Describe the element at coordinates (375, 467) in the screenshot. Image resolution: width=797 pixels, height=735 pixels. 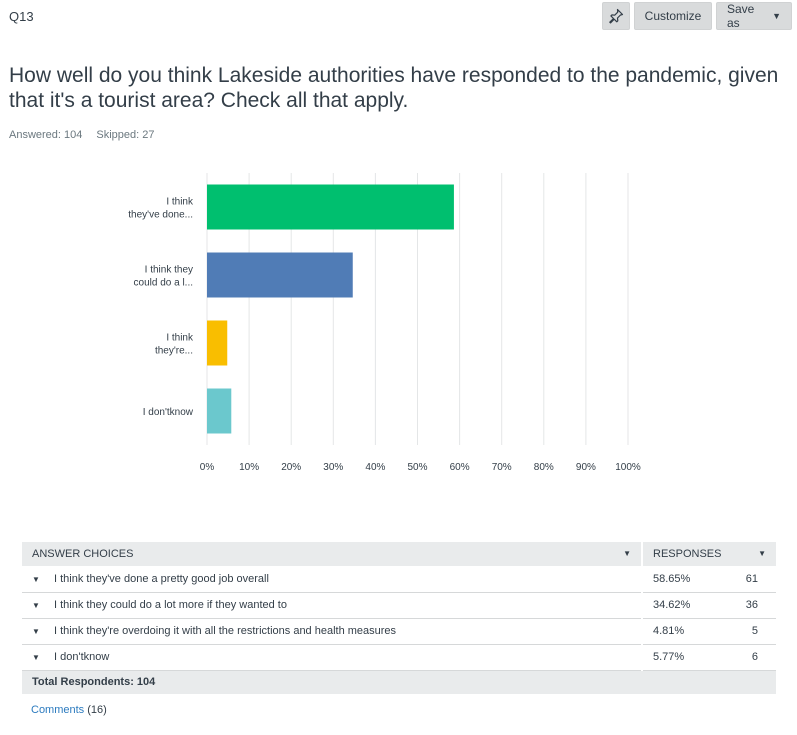
I see `x-tick-label: 40%` at that location.